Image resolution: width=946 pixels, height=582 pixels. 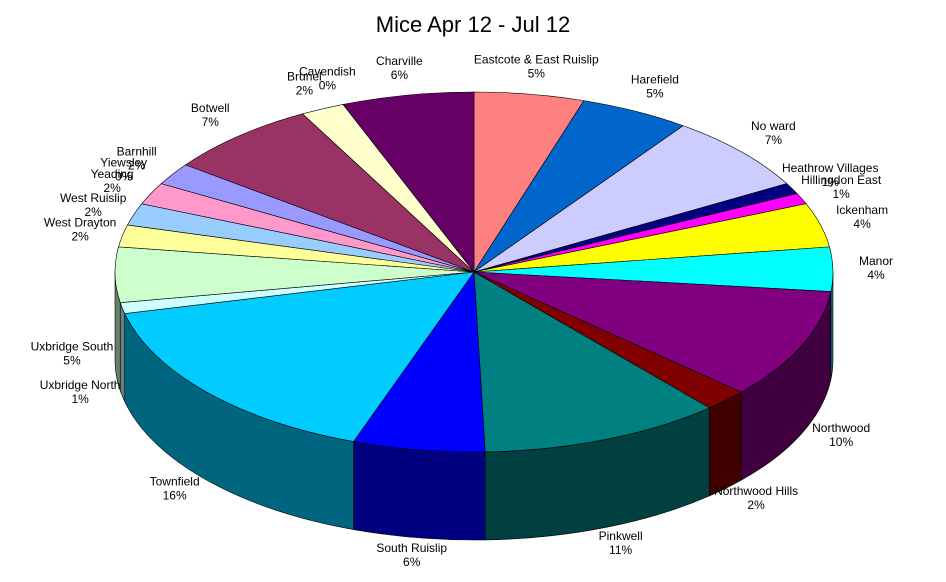 I want to click on slice-label: Cavendish, so click(x=327, y=71).